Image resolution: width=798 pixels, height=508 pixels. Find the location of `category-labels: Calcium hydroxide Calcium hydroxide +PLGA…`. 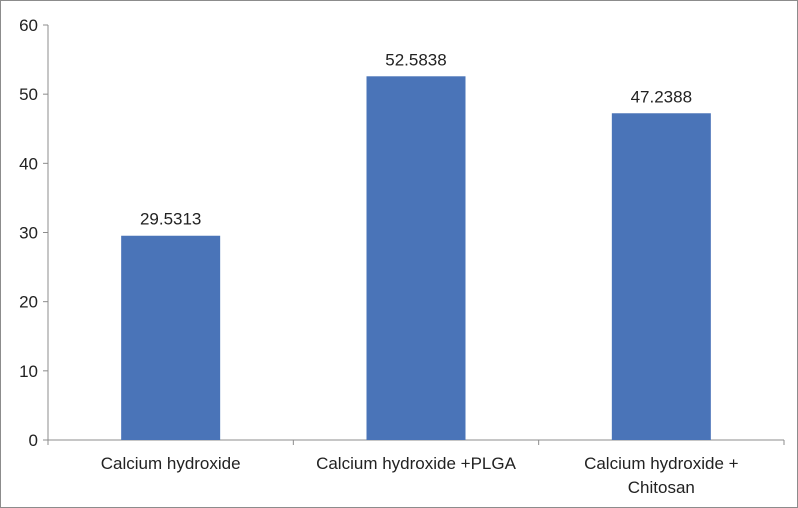

category-labels: Calcium hydroxide Calcium hydroxide +PLGA… is located at coordinates (420, 475).